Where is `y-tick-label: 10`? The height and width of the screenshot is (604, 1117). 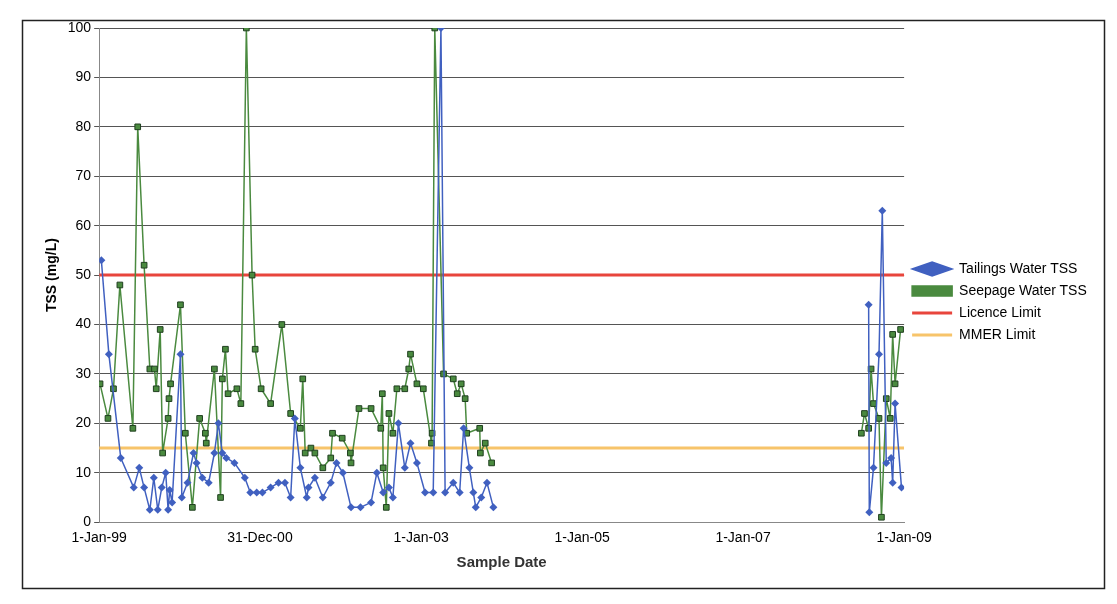
y-tick-label: 10 is located at coordinates (83, 471).